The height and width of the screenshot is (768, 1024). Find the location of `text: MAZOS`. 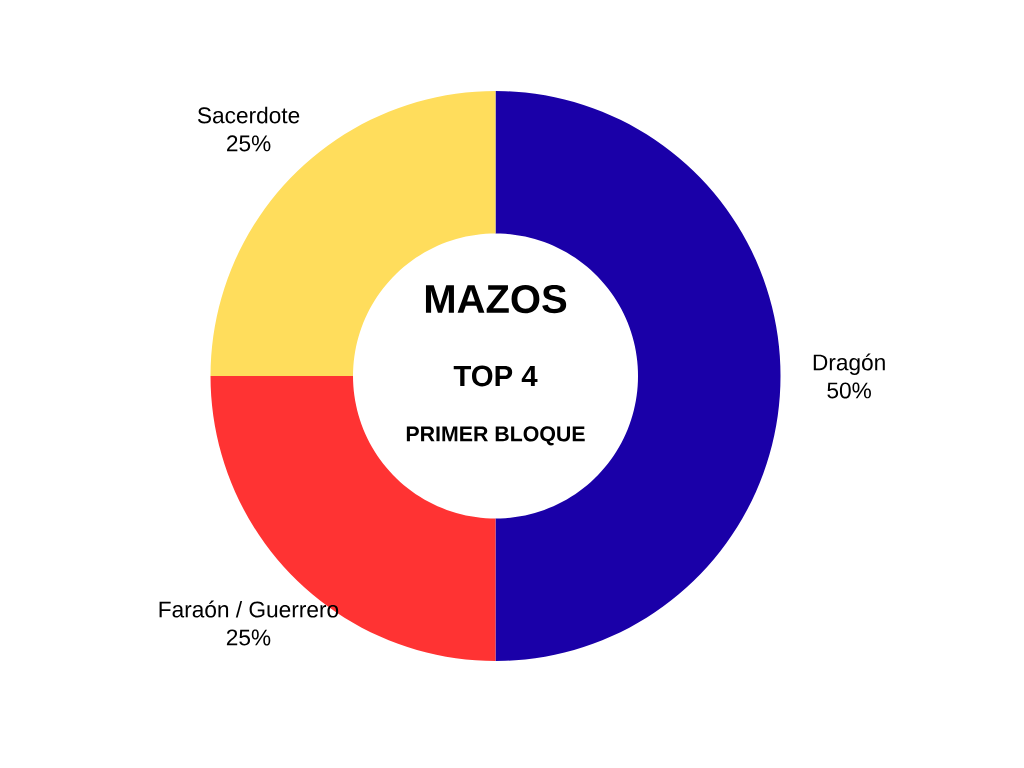

text: MAZOS is located at coordinates (496, 299).